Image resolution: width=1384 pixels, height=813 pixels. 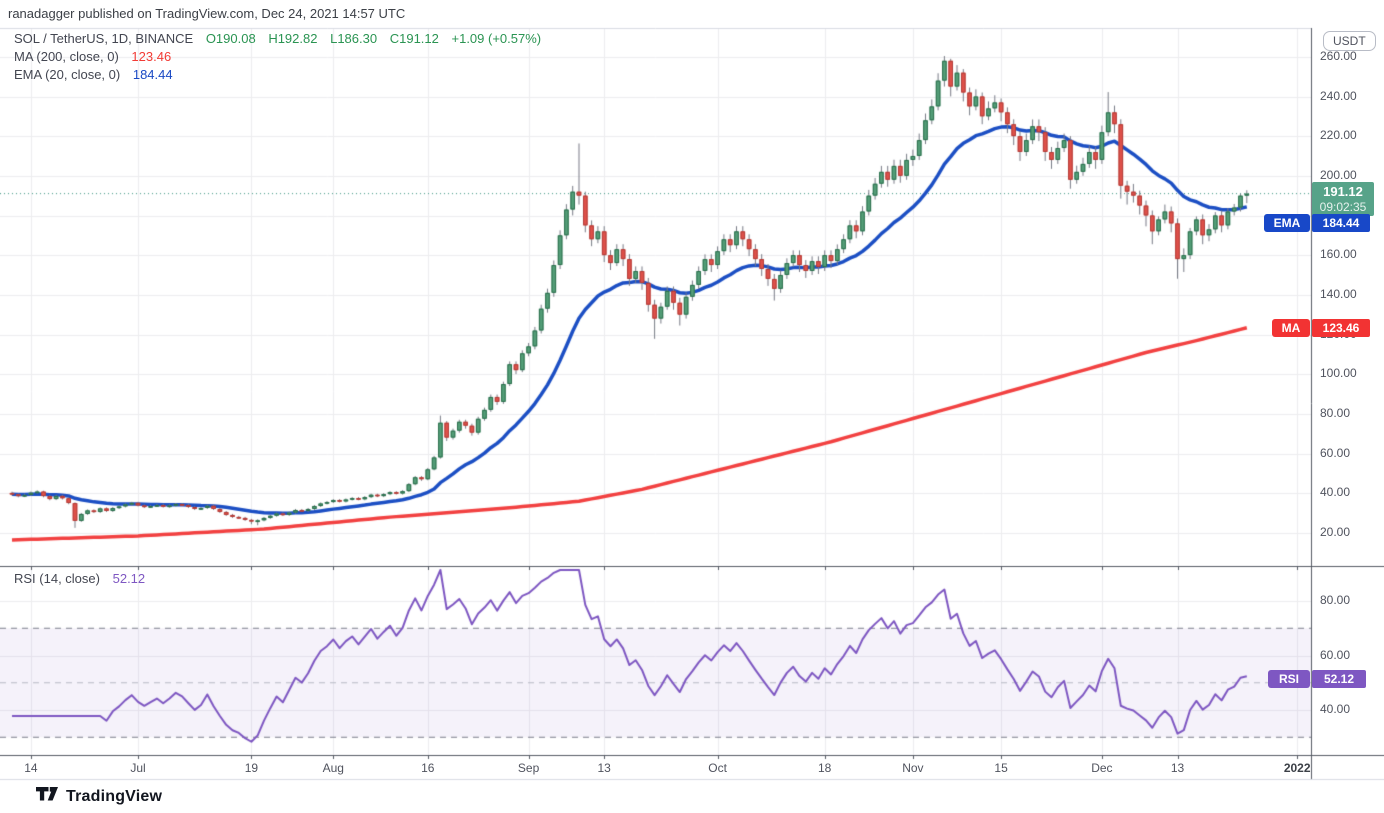 I want to click on rsi-legend-value: 52.12, so click(x=129, y=578).